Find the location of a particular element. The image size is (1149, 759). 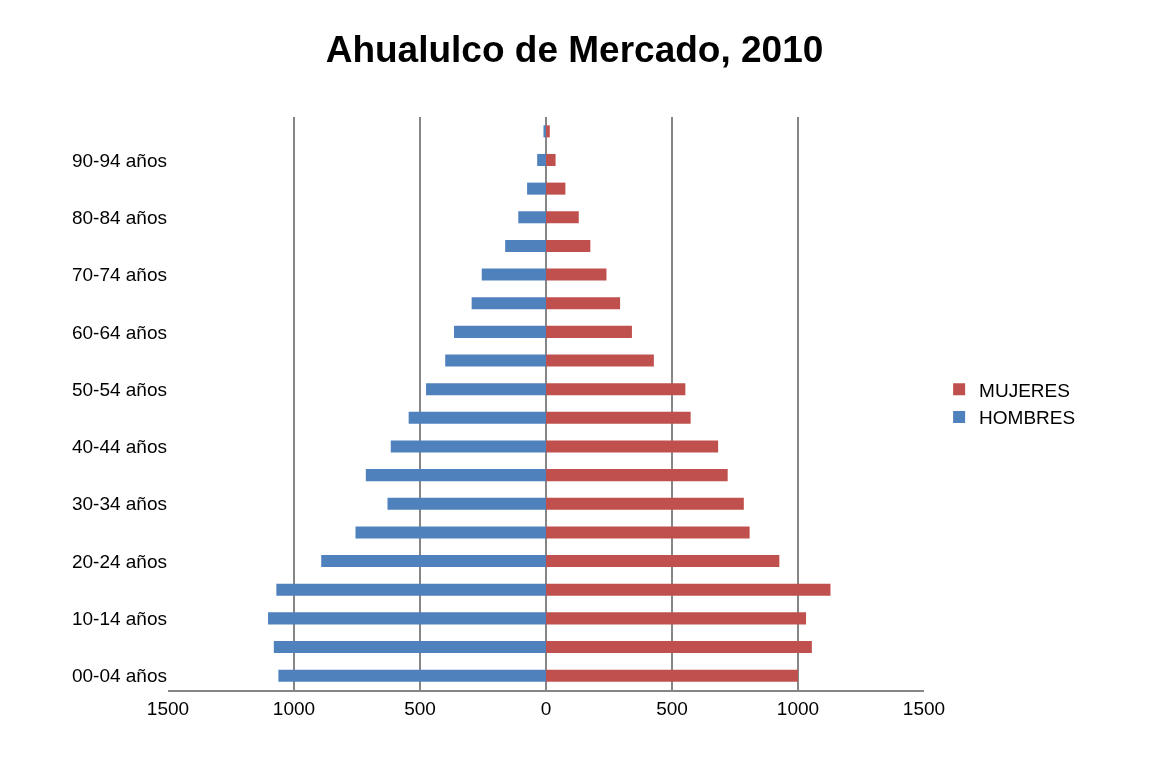

chart-title: Ahualulco de Mercado, 2010 is located at coordinates (574, 50).